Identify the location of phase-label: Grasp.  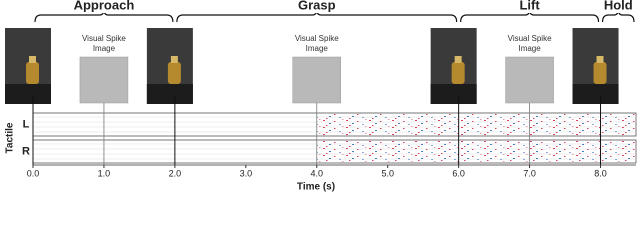
(317, 6).